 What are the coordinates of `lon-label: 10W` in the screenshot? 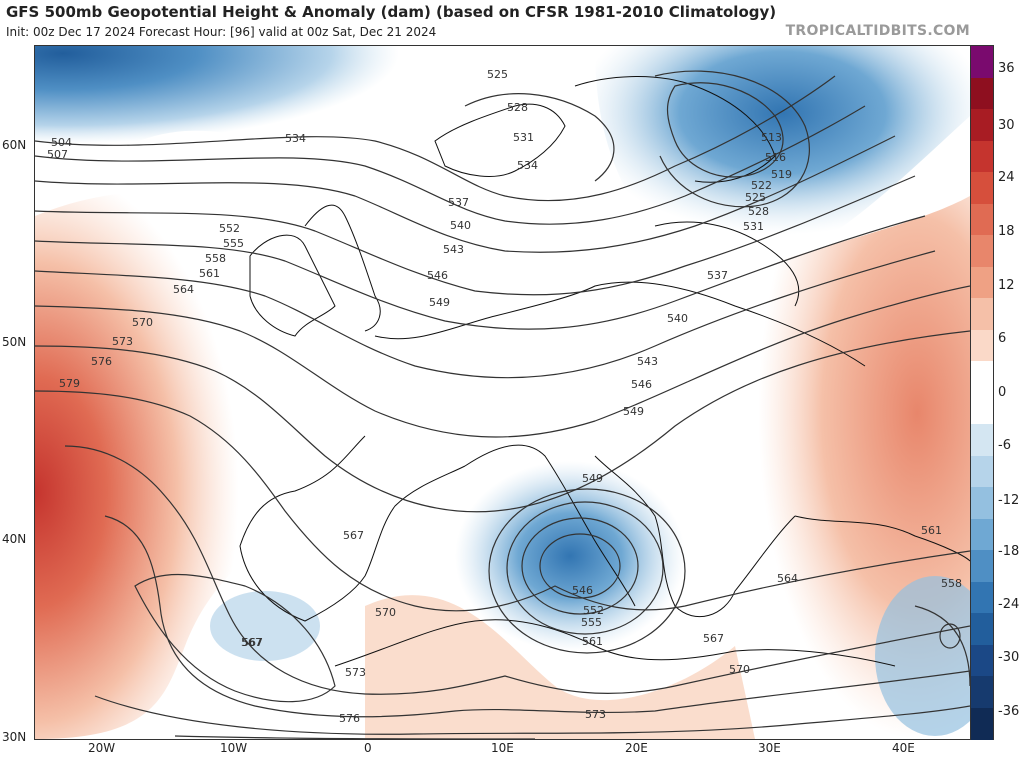 It's located at (234, 748).